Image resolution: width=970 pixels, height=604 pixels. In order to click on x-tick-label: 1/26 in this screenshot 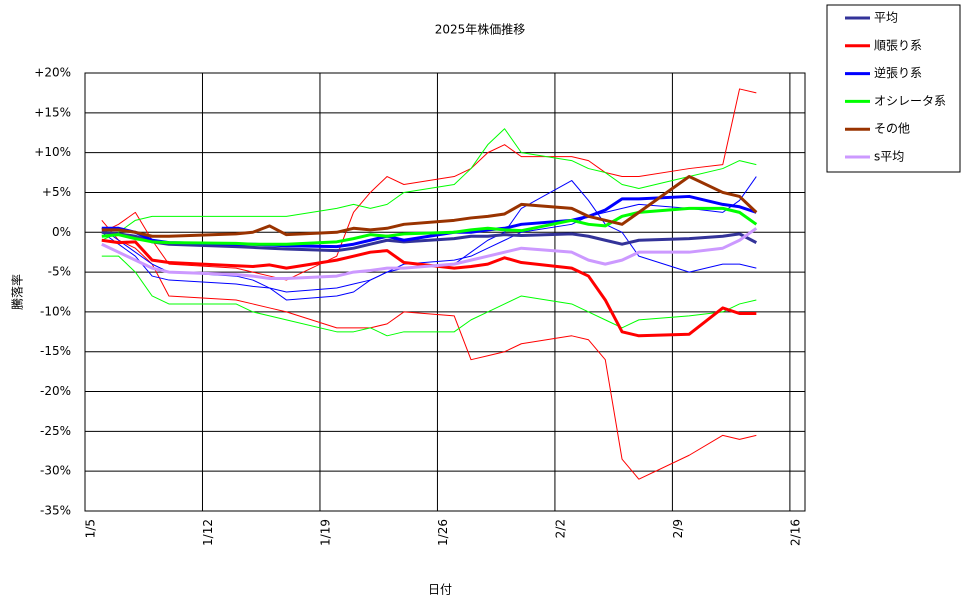, I will do `click(443, 532)`.